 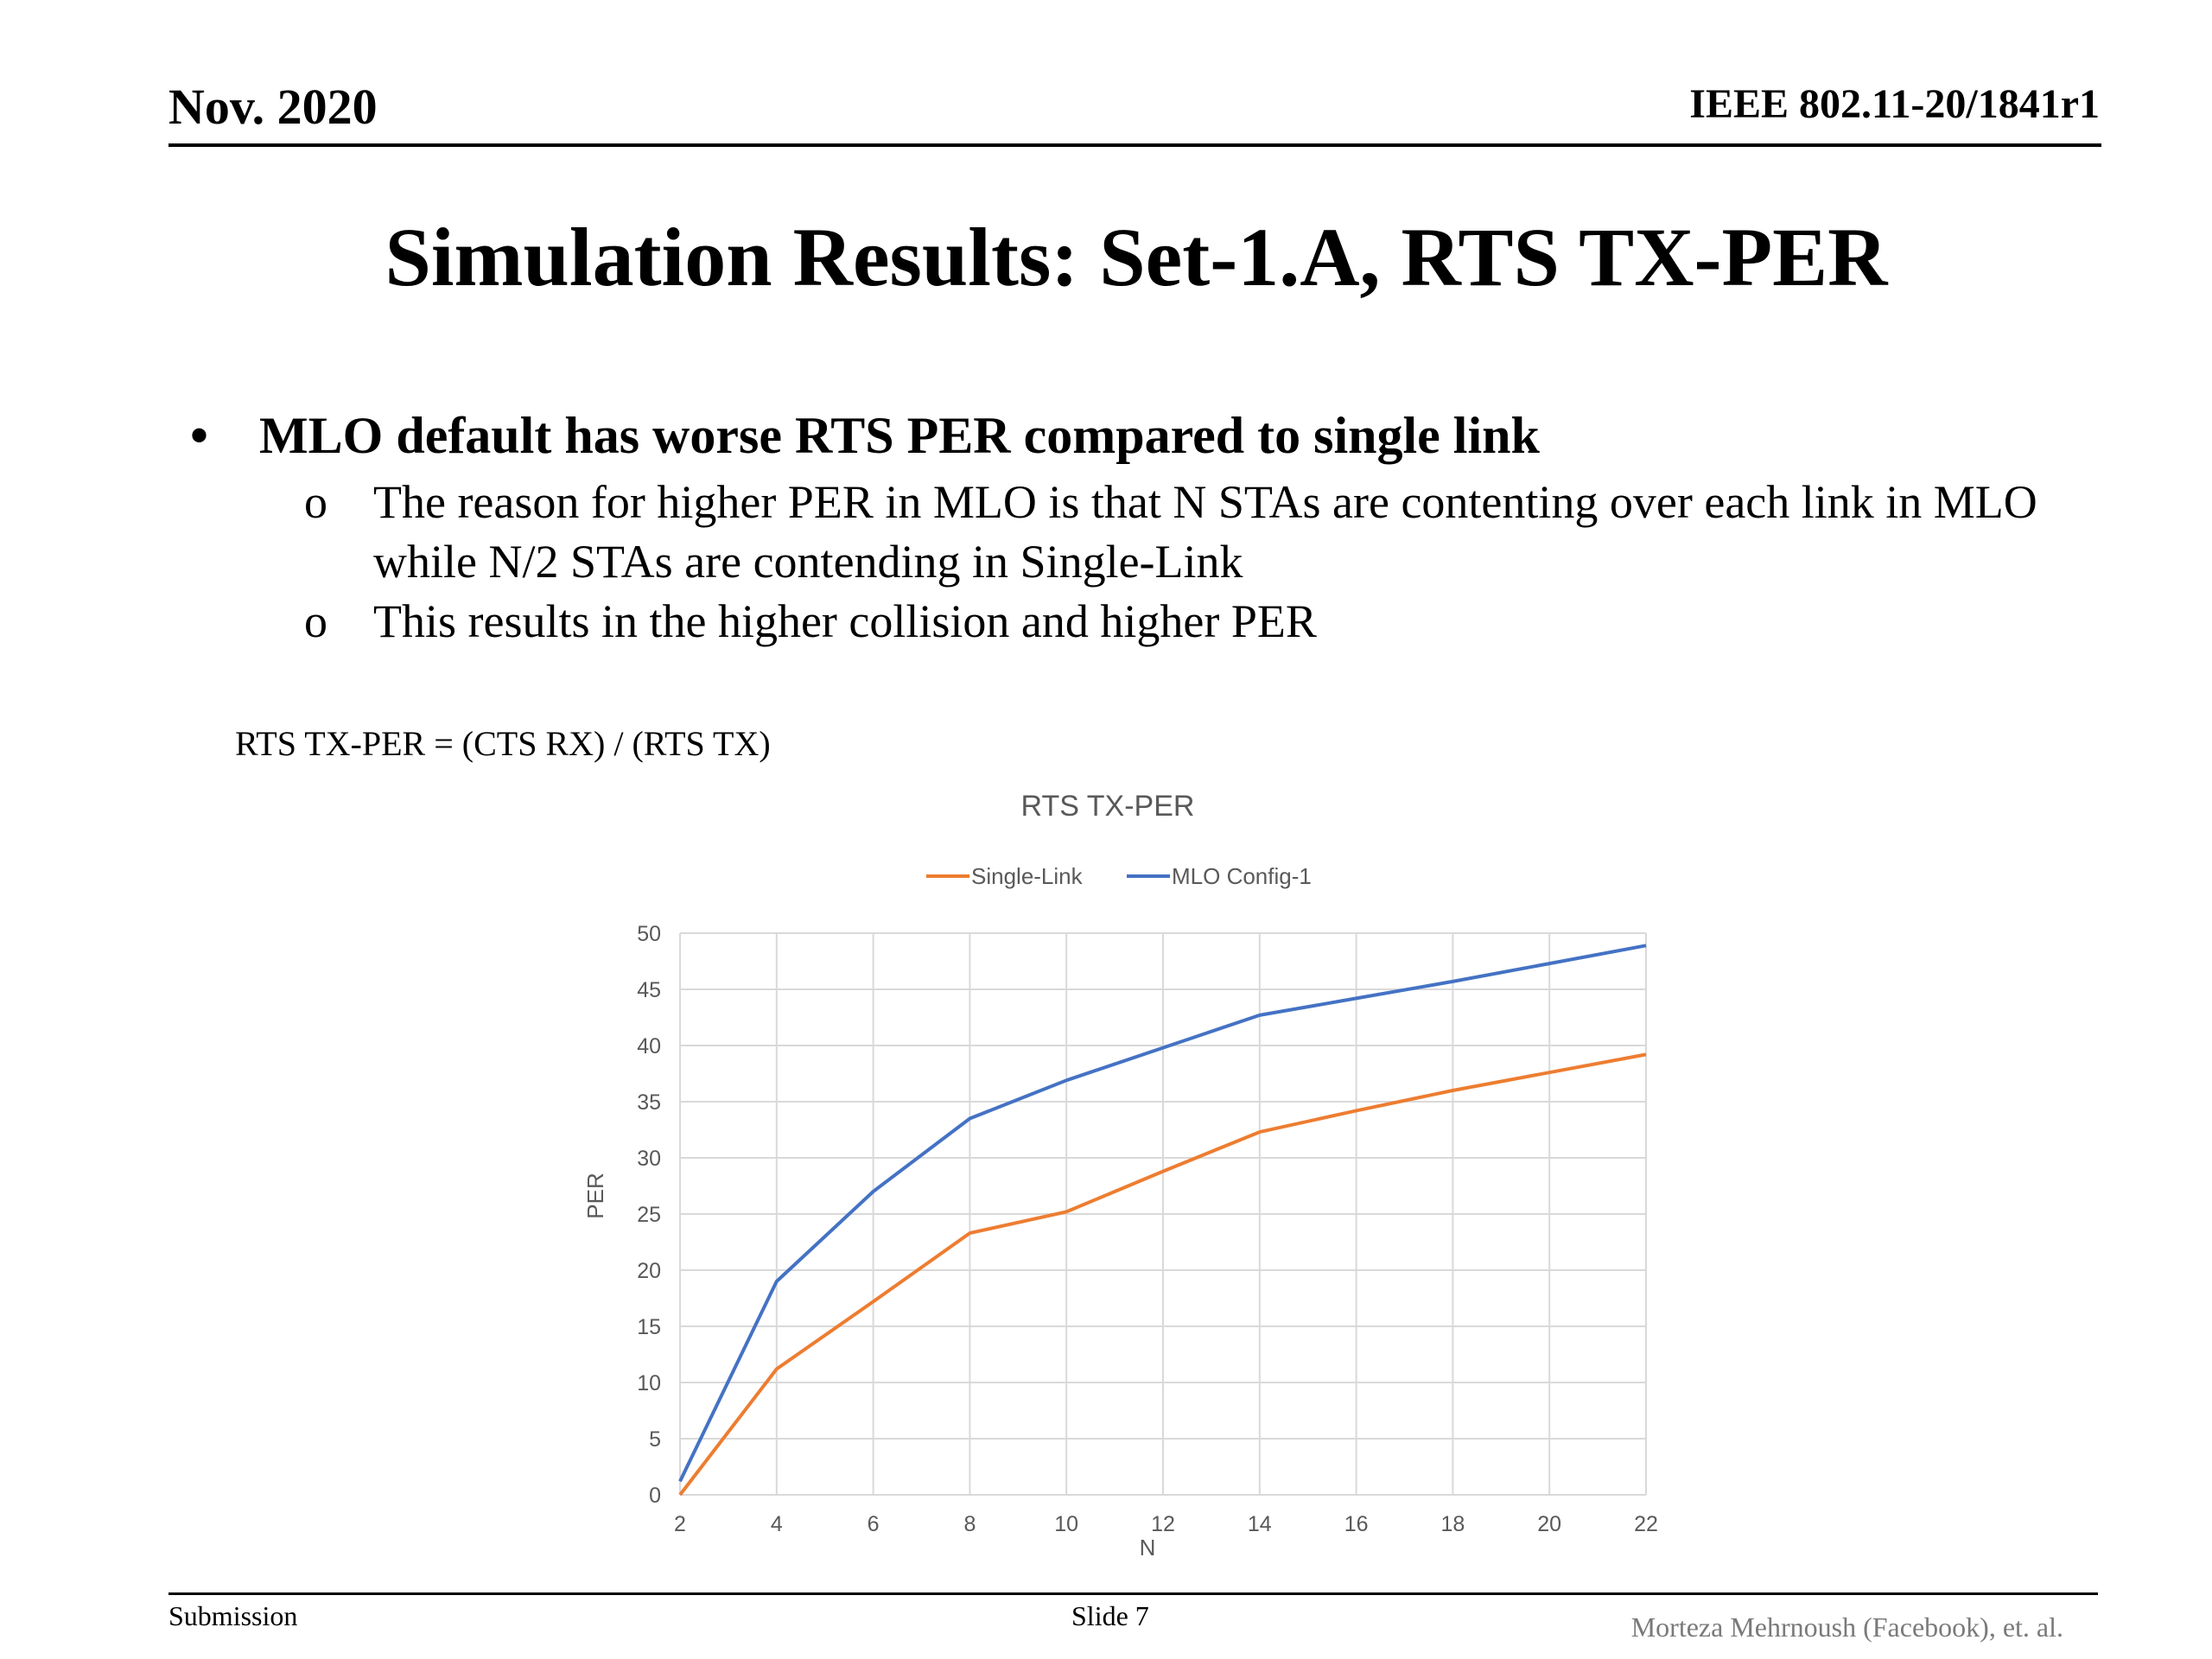 I want to click on y-tick-label: 20, so click(x=649, y=1271).